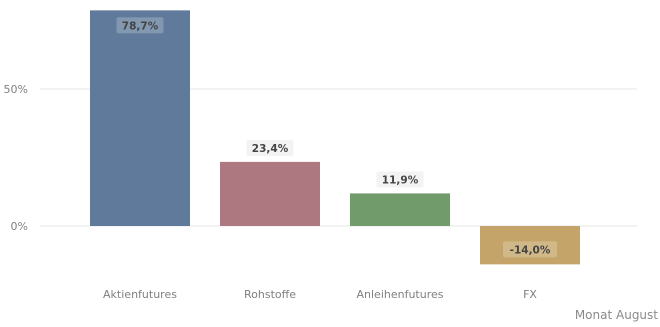 This screenshot has height=327, width=660. What do you see at coordinates (400, 209) in the screenshot?
I see `bar-anleihenfutures` at bounding box center [400, 209].